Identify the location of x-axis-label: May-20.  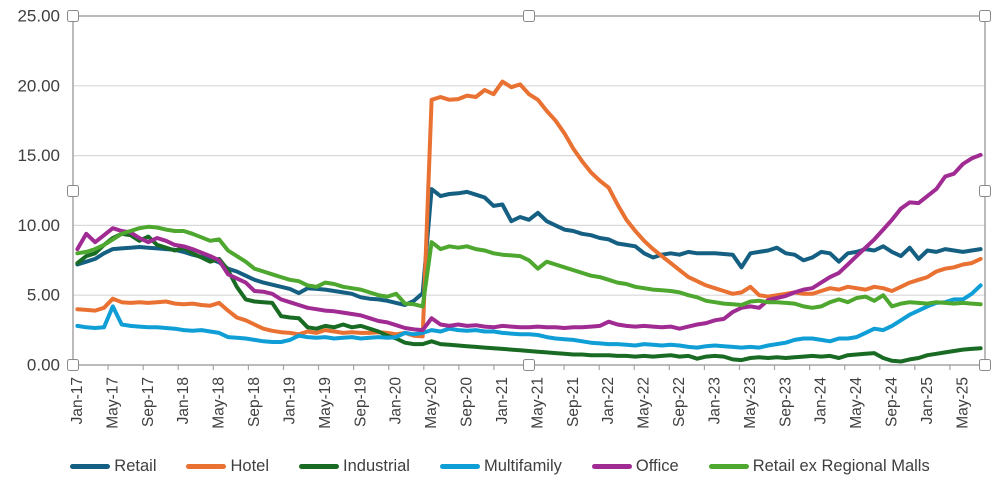
(431, 403).